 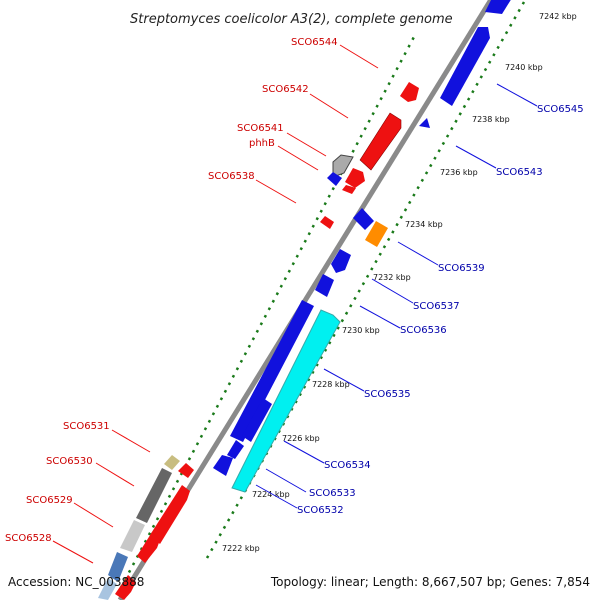 What do you see at coordinates (314, 42) in the screenshot?
I see `label-sco6544: SCO6544` at bounding box center [314, 42].